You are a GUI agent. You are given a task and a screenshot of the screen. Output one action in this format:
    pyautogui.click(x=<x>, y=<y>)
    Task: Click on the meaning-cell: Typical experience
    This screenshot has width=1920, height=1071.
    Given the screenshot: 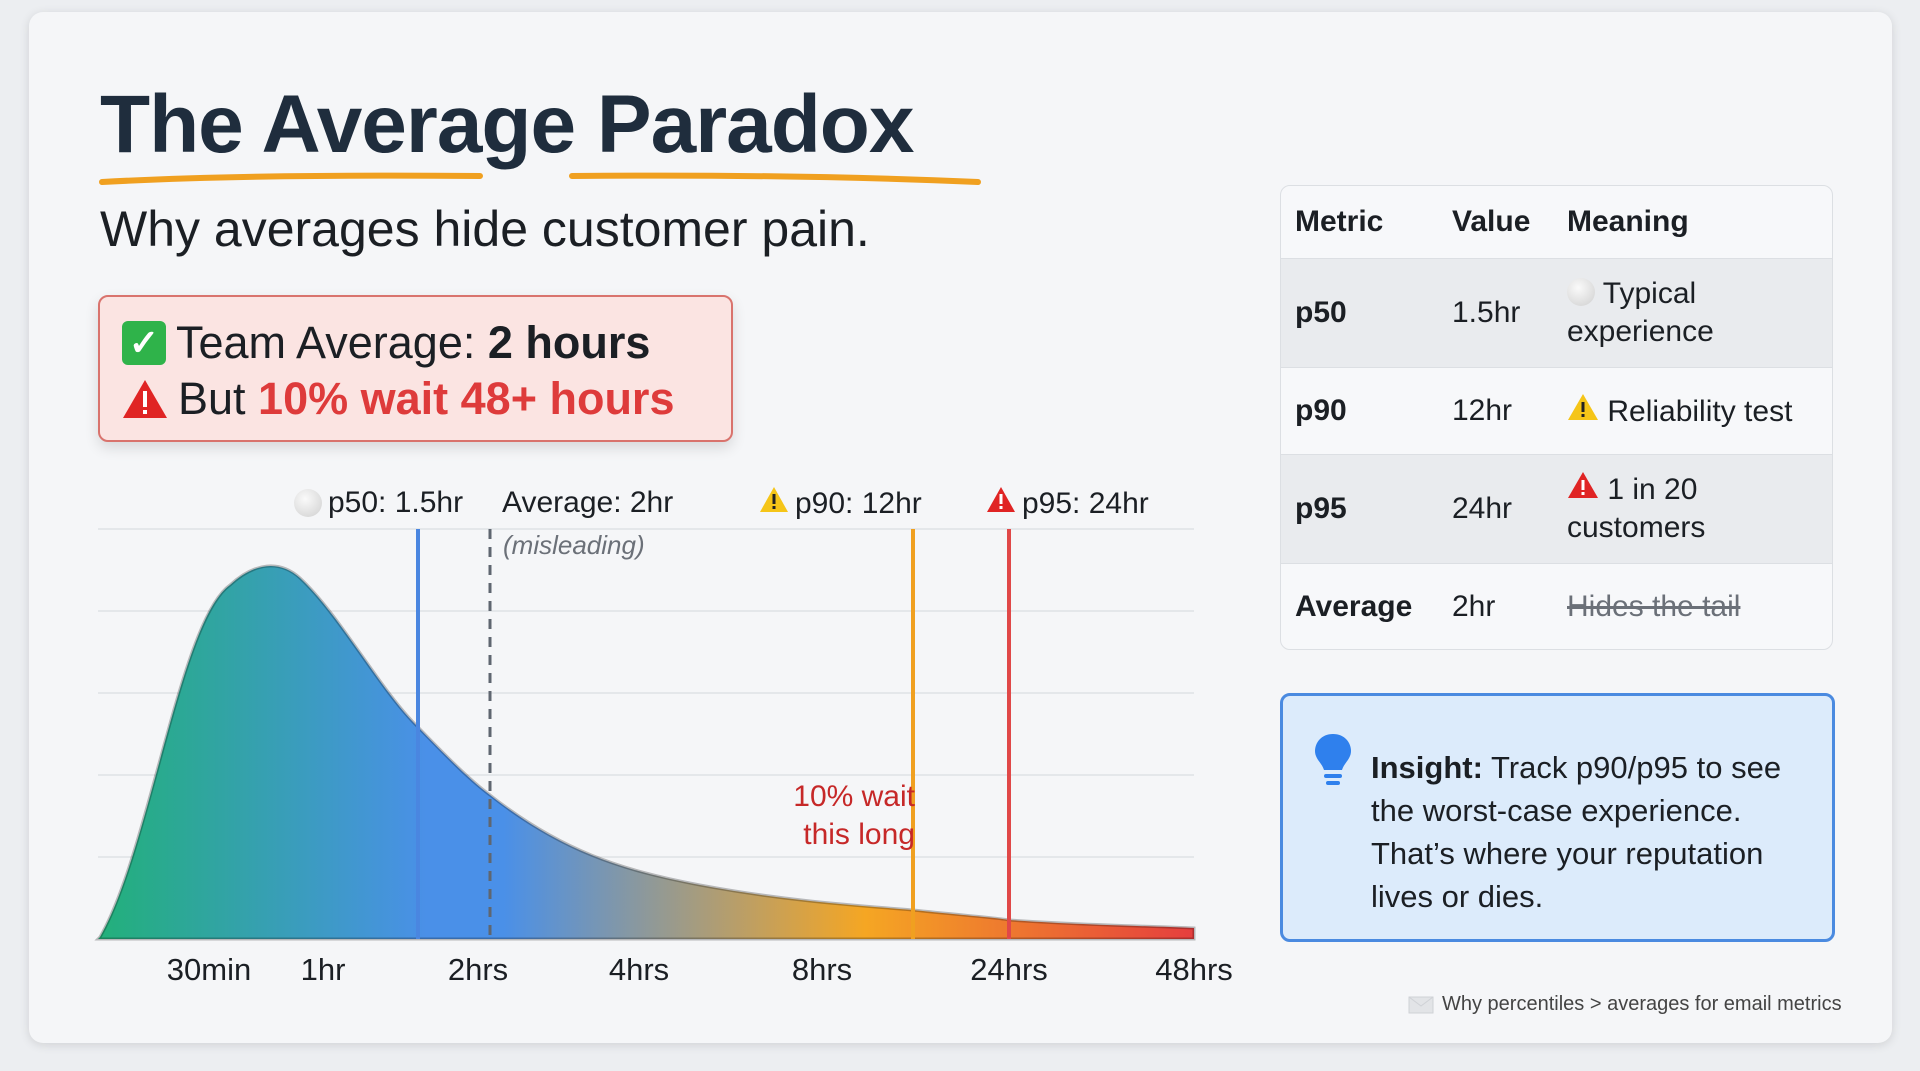 What is the action you would take?
    pyautogui.click(x=1640, y=312)
    